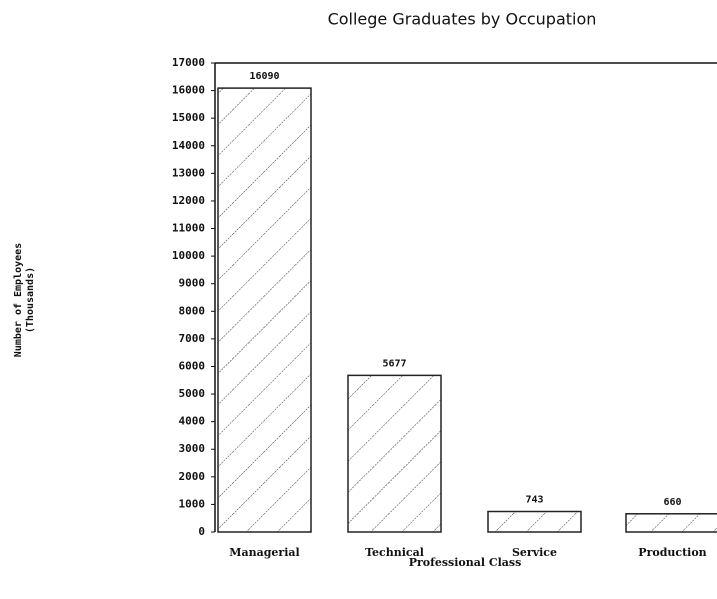 The height and width of the screenshot is (599, 717). What do you see at coordinates (672, 502) in the screenshot?
I see `value-label: 660` at bounding box center [672, 502].